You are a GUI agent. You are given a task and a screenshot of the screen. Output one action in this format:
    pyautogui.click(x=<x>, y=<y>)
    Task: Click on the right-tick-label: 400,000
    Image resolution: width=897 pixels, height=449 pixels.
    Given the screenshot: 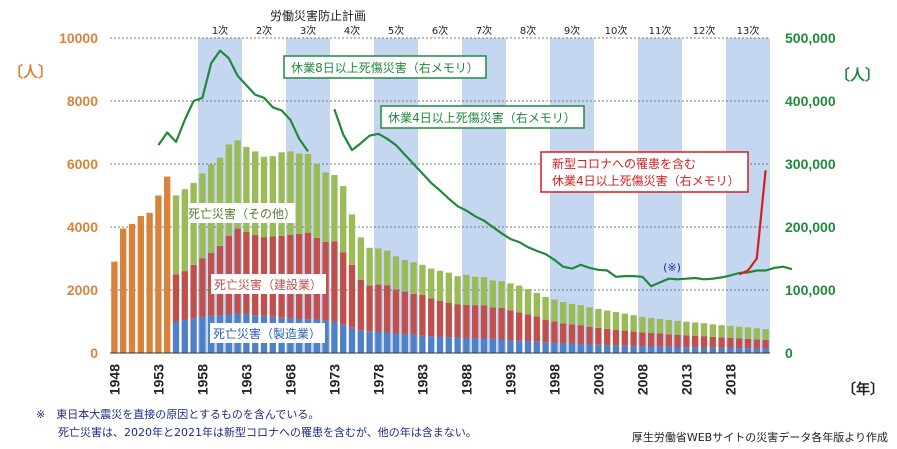 What is the action you would take?
    pyautogui.click(x=810, y=101)
    